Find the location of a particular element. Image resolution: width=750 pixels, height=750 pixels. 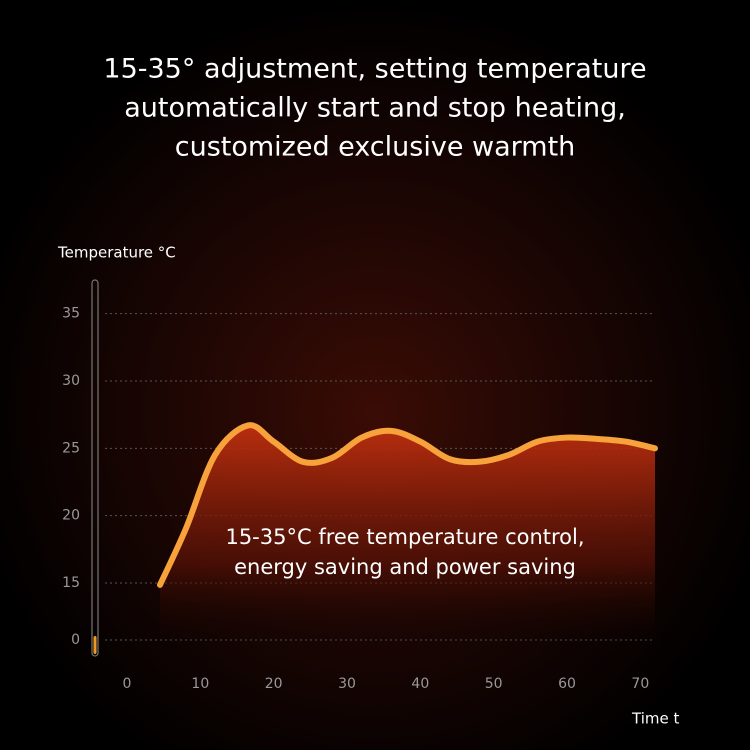

x-tick-label: 50 is located at coordinates (494, 684).